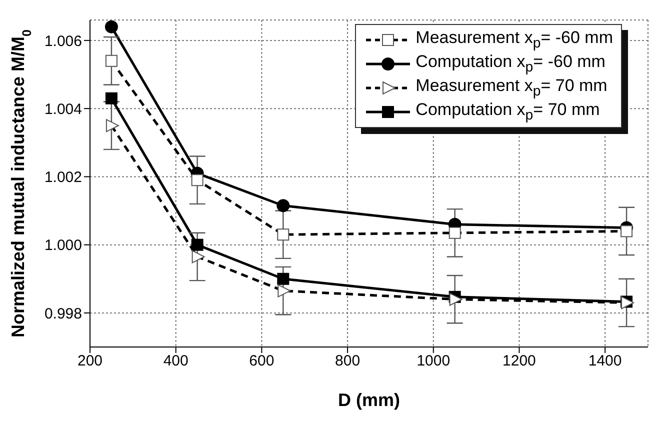  Describe the element at coordinates (347, 361) in the screenshot. I see `x-tick-label: 800` at that location.